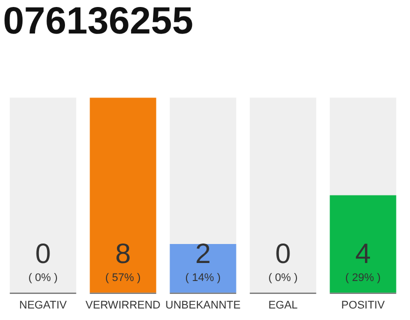 The image size is (410, 320). What do you see at coordinates (43, 305) in the screenshot?
I see `x-tick-label: NEGATIV` at bounding box center [43, 305].